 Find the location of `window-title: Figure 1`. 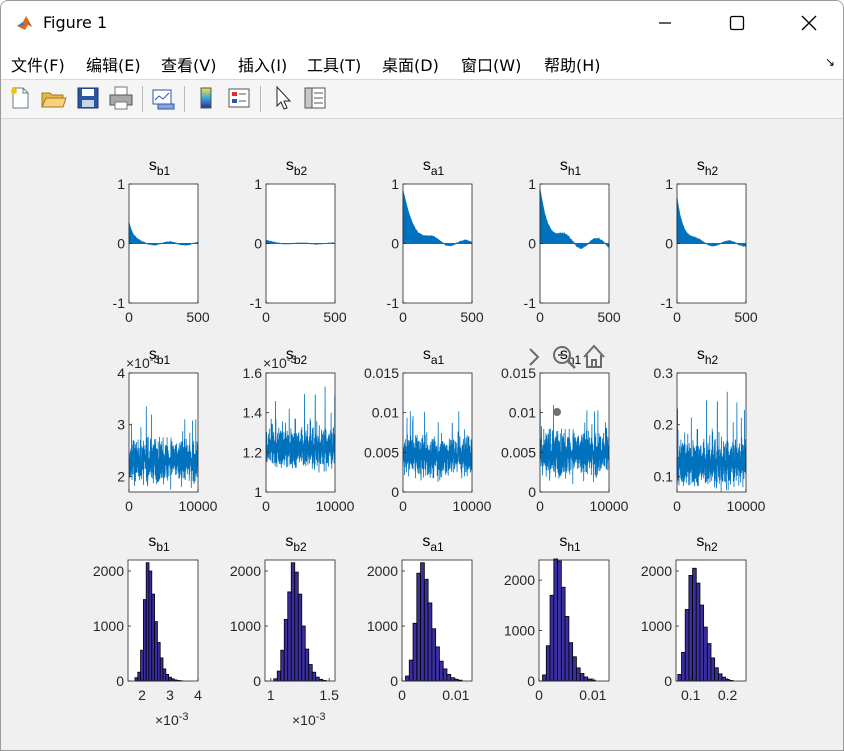

window-title: Figure 1 is located at coordinates (75, 22).